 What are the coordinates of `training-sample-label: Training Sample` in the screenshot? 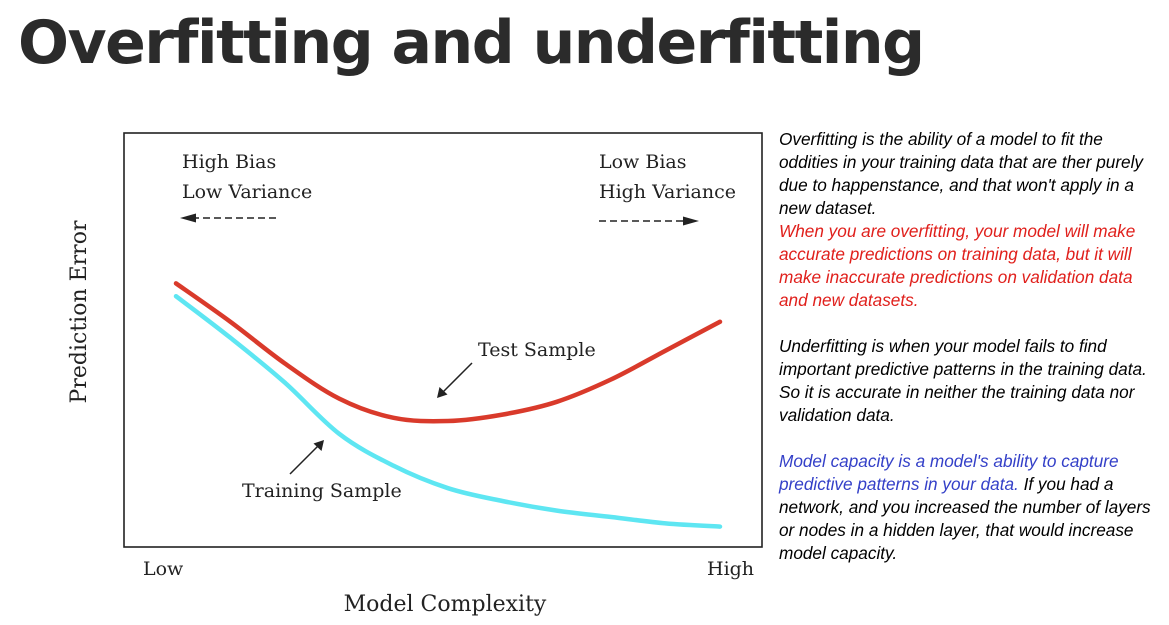 It's located at (322, 491).